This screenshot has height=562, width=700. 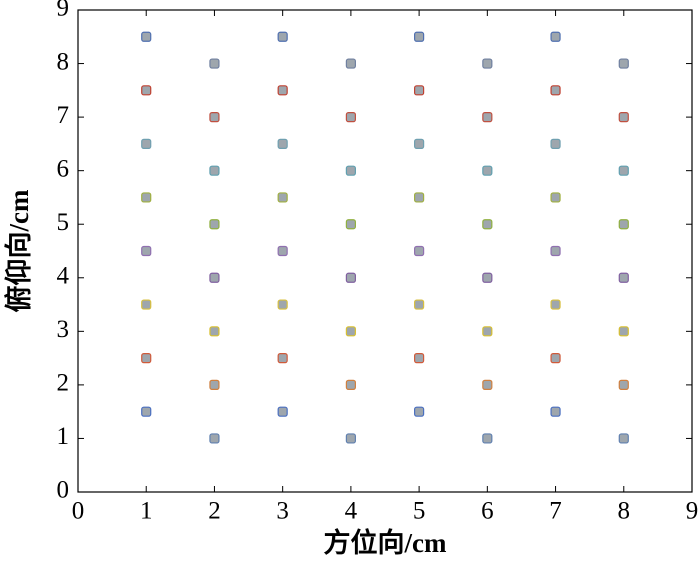 I want to click on x-tick-label: 1, so click(x=146, y=511).